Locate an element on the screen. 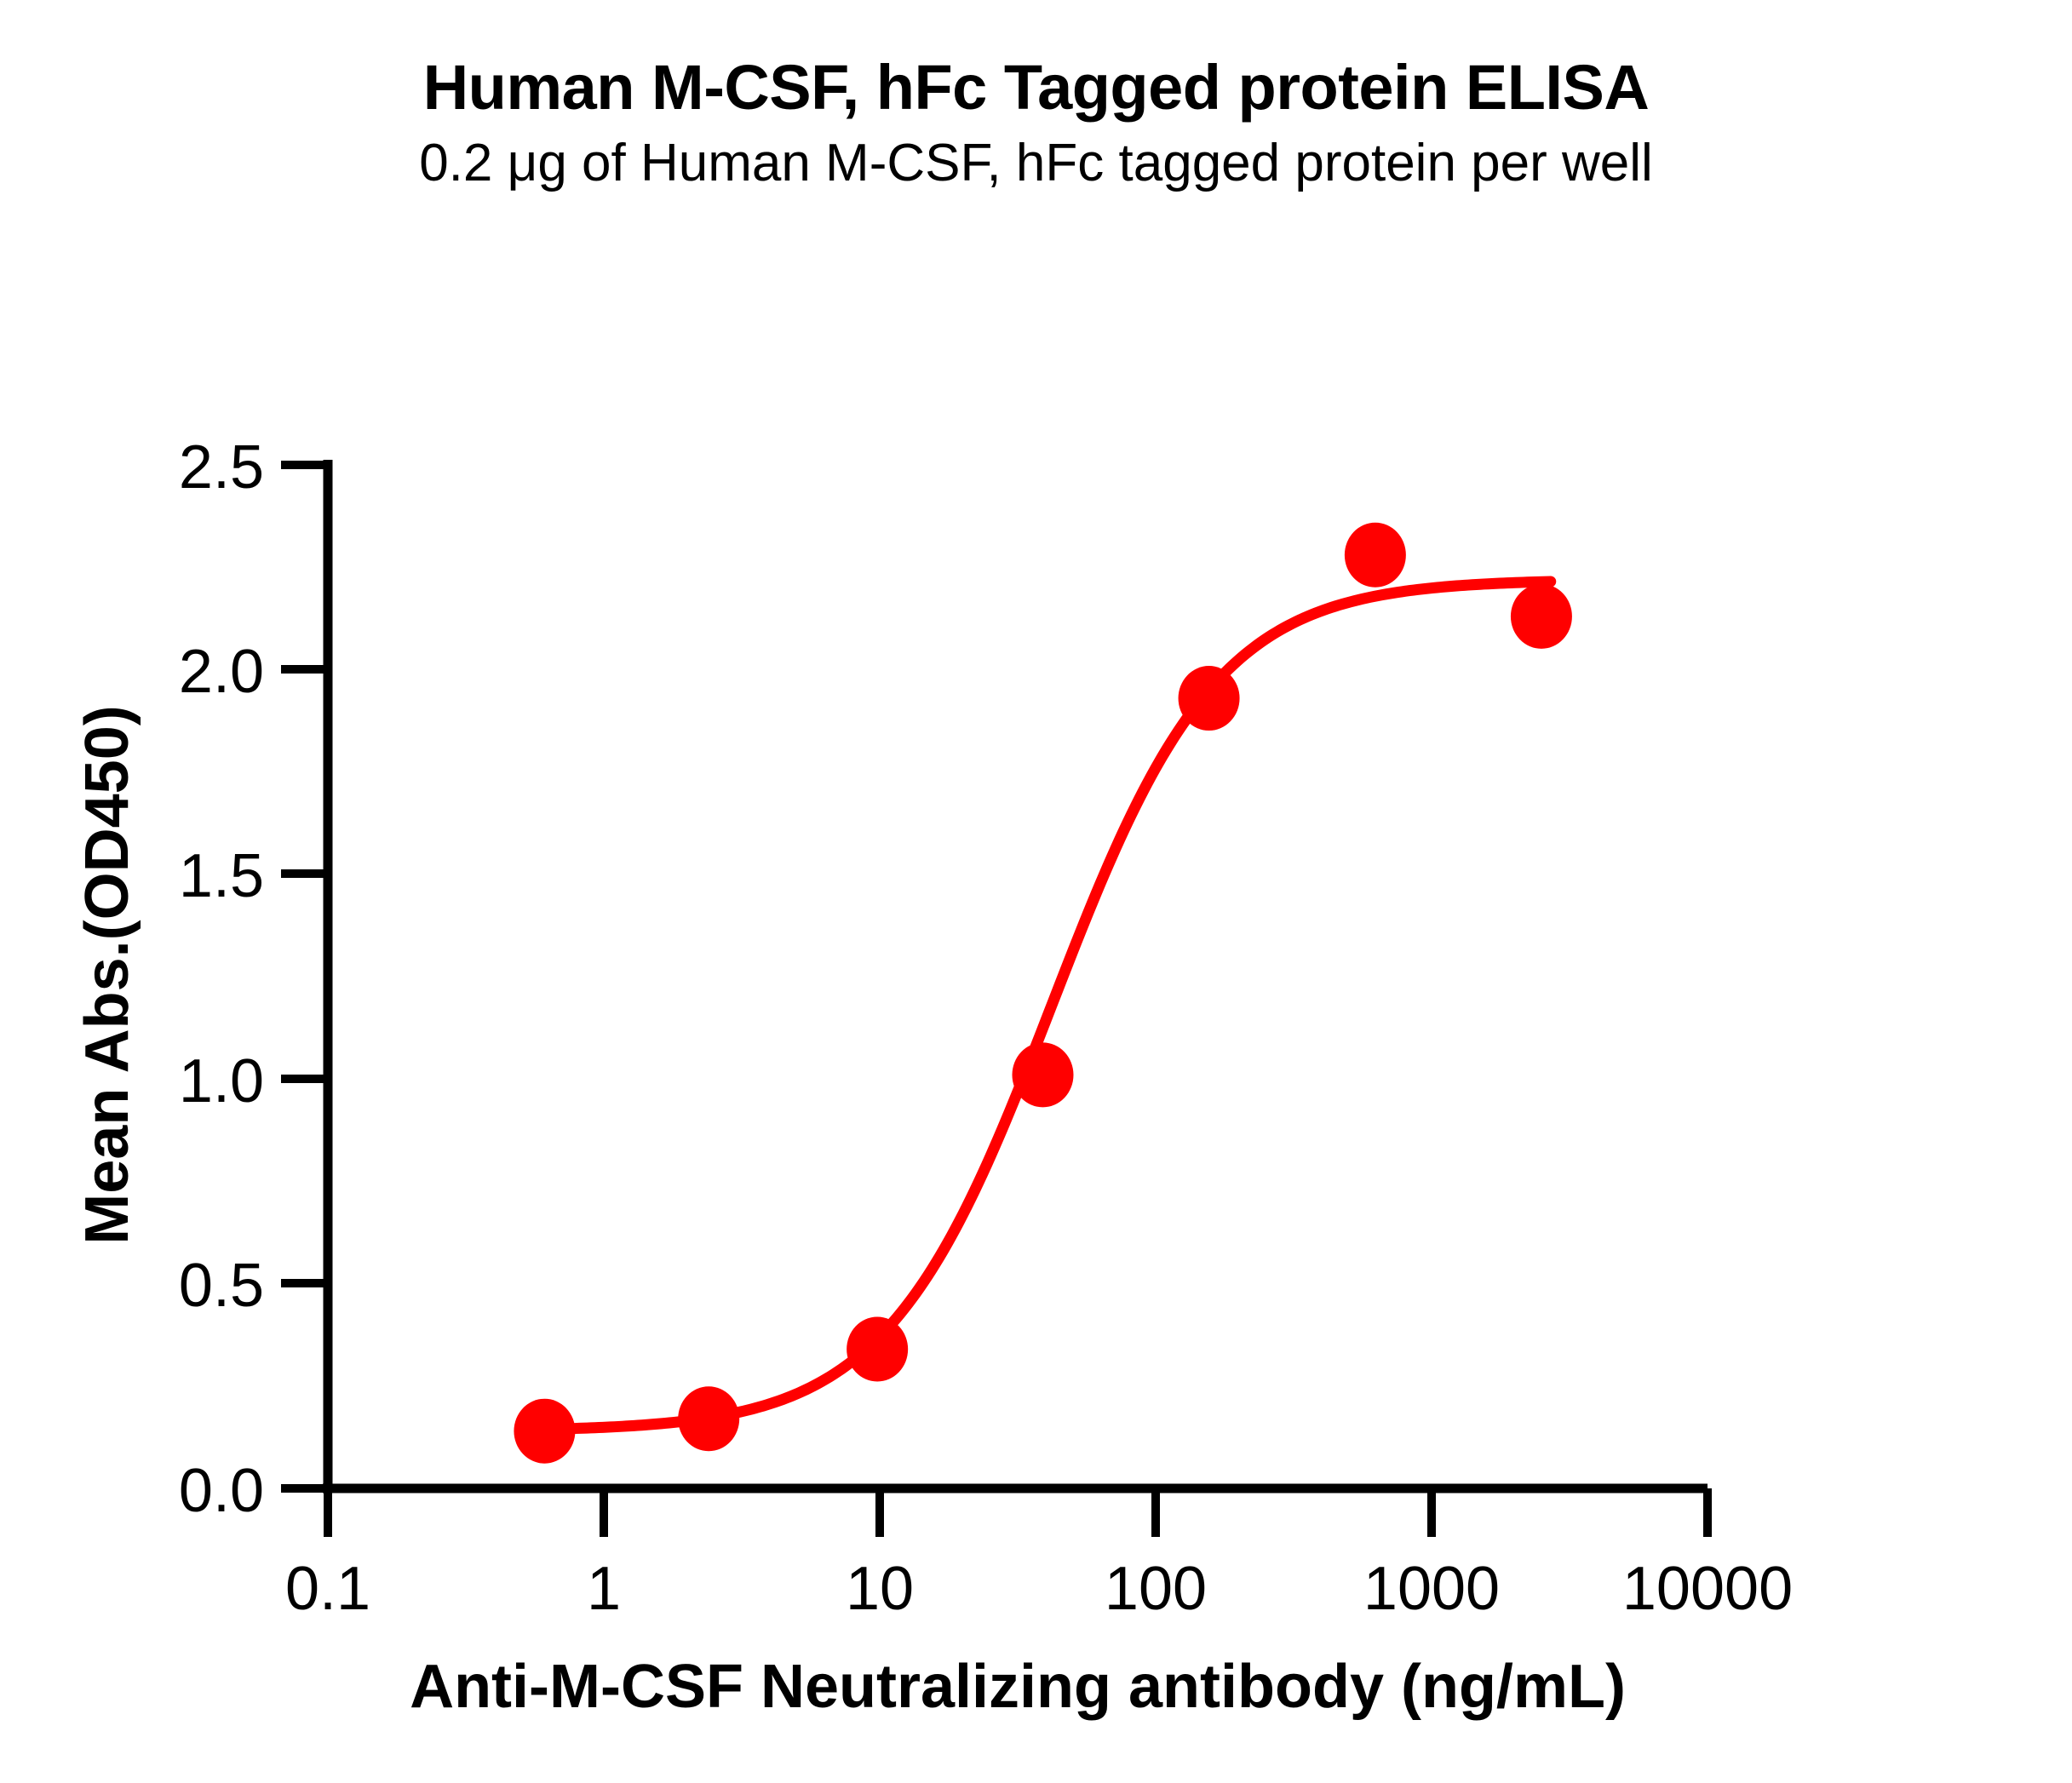 This screenshot has width=2072, height=1783. y-axis-ticks is located at coordinates (304, 977).